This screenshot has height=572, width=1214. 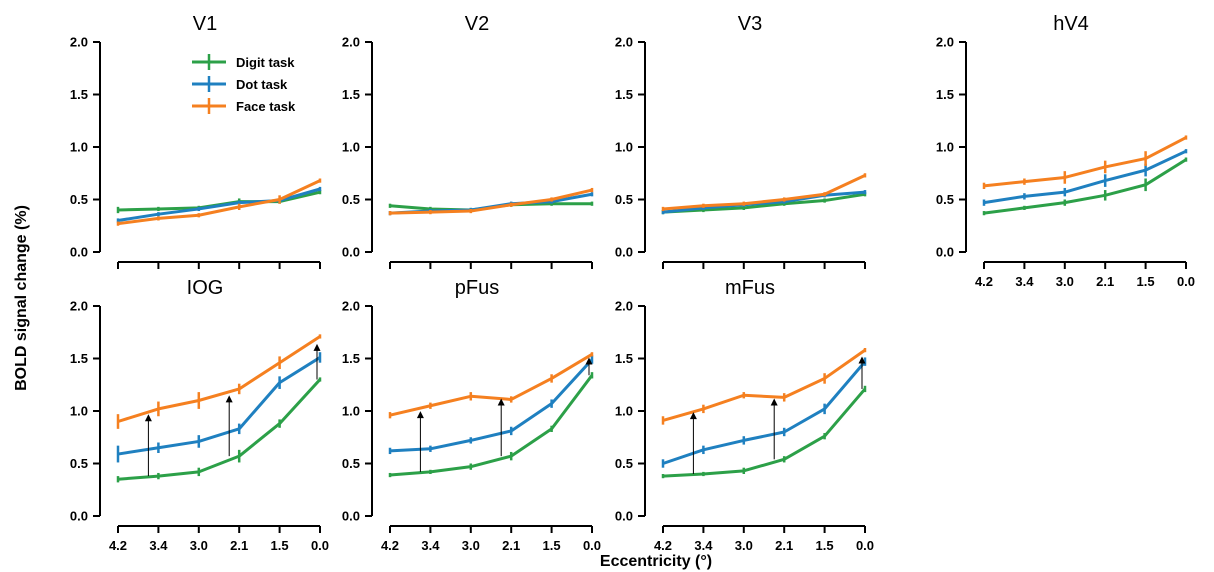 What do you see at coordinates (266, 106) in the screenshot?
I see `legend-label: Face task` at bounding box center [266, 106].